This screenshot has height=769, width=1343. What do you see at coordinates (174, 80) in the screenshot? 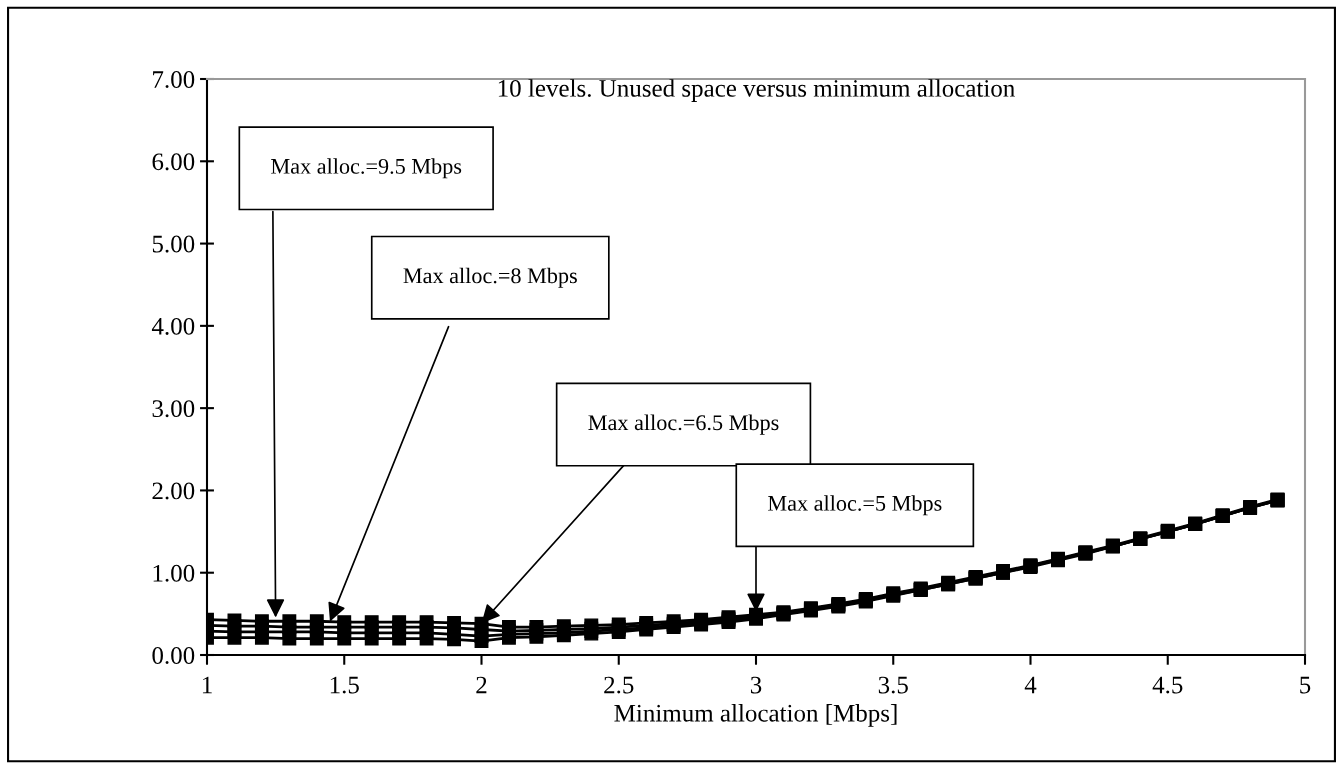
I see `y-tick-label: 7.00` at bounding box center [174, 80].